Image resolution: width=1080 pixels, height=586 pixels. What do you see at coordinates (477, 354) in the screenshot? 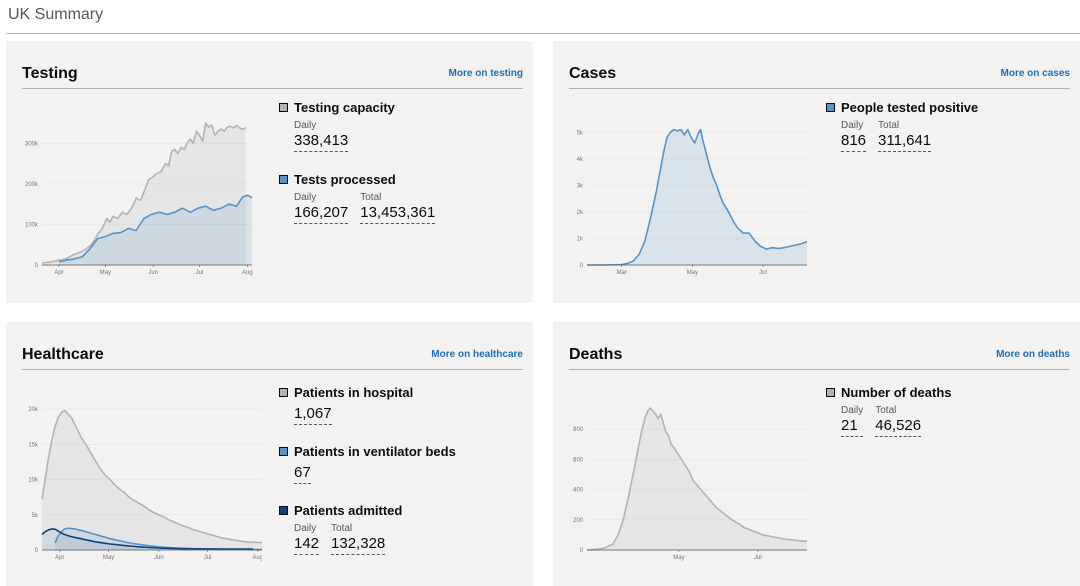
I see `more-on-healthcare-link: More on healthcare` at bounding box center [477, 354].